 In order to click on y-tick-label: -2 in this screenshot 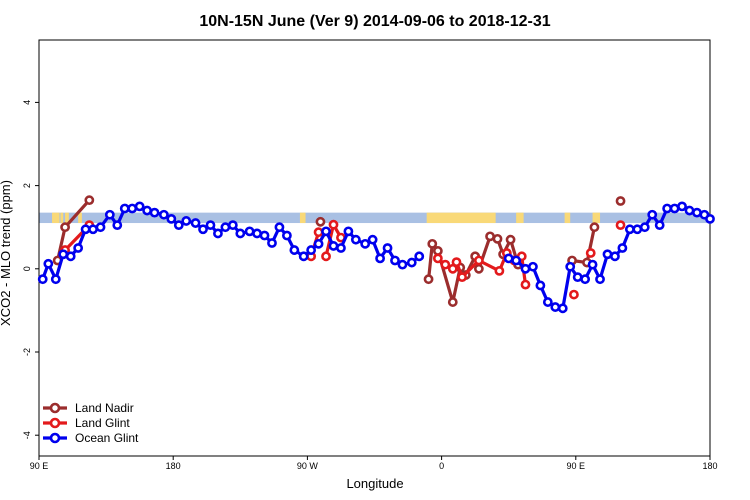, I will do `click(27, 352)`.